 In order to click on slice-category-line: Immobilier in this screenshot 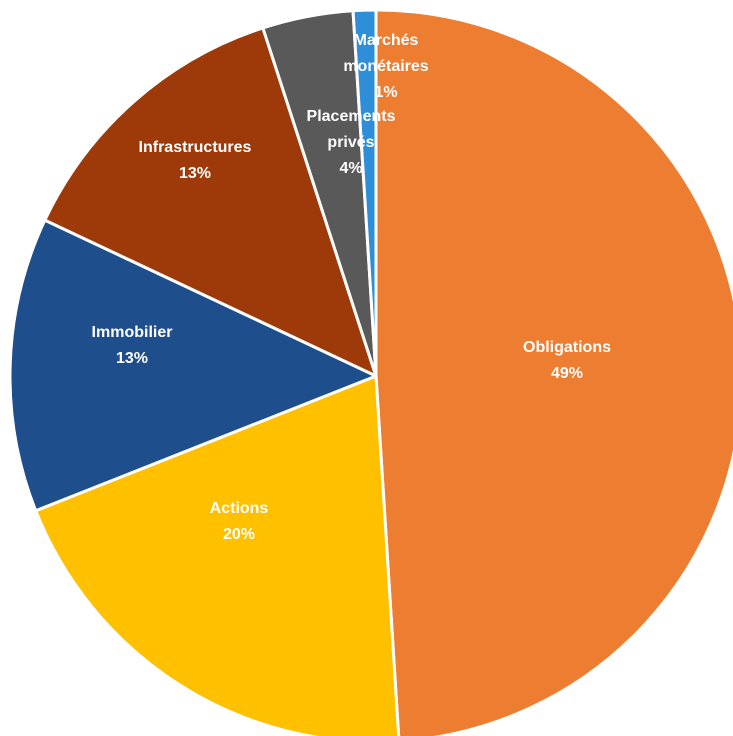, I will do `click(132, 332)`.